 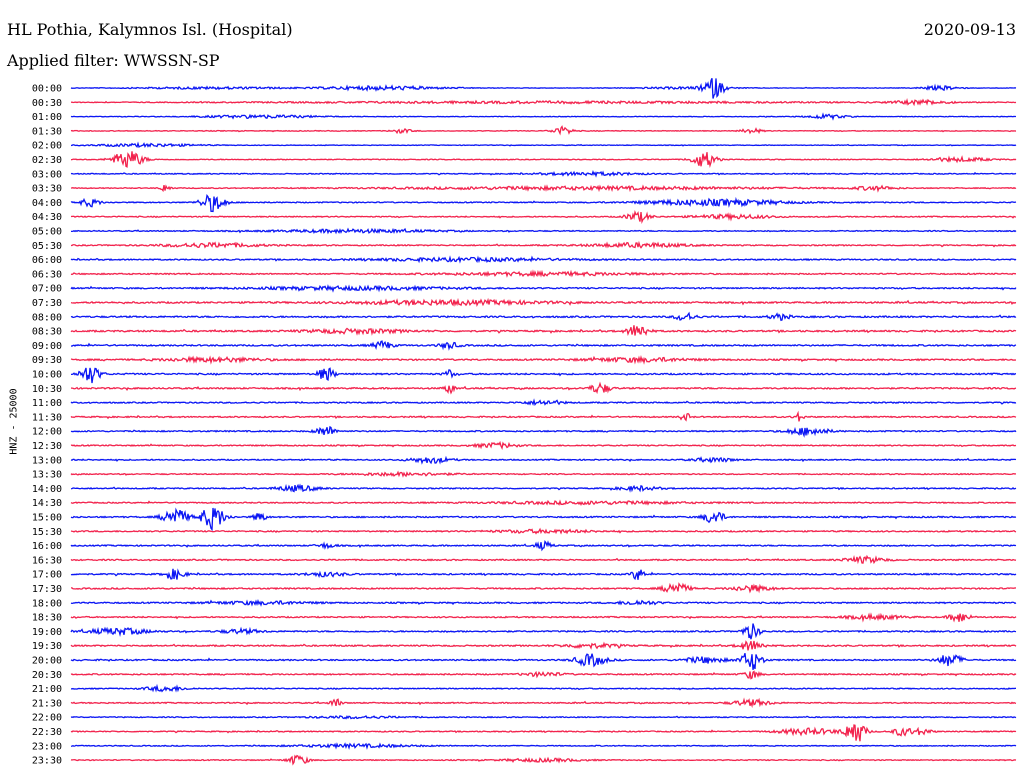 What do you see at coordinates (47, 360) in the screenshot?
I see `row-label: 09:30` at bounding box center [47, 360].